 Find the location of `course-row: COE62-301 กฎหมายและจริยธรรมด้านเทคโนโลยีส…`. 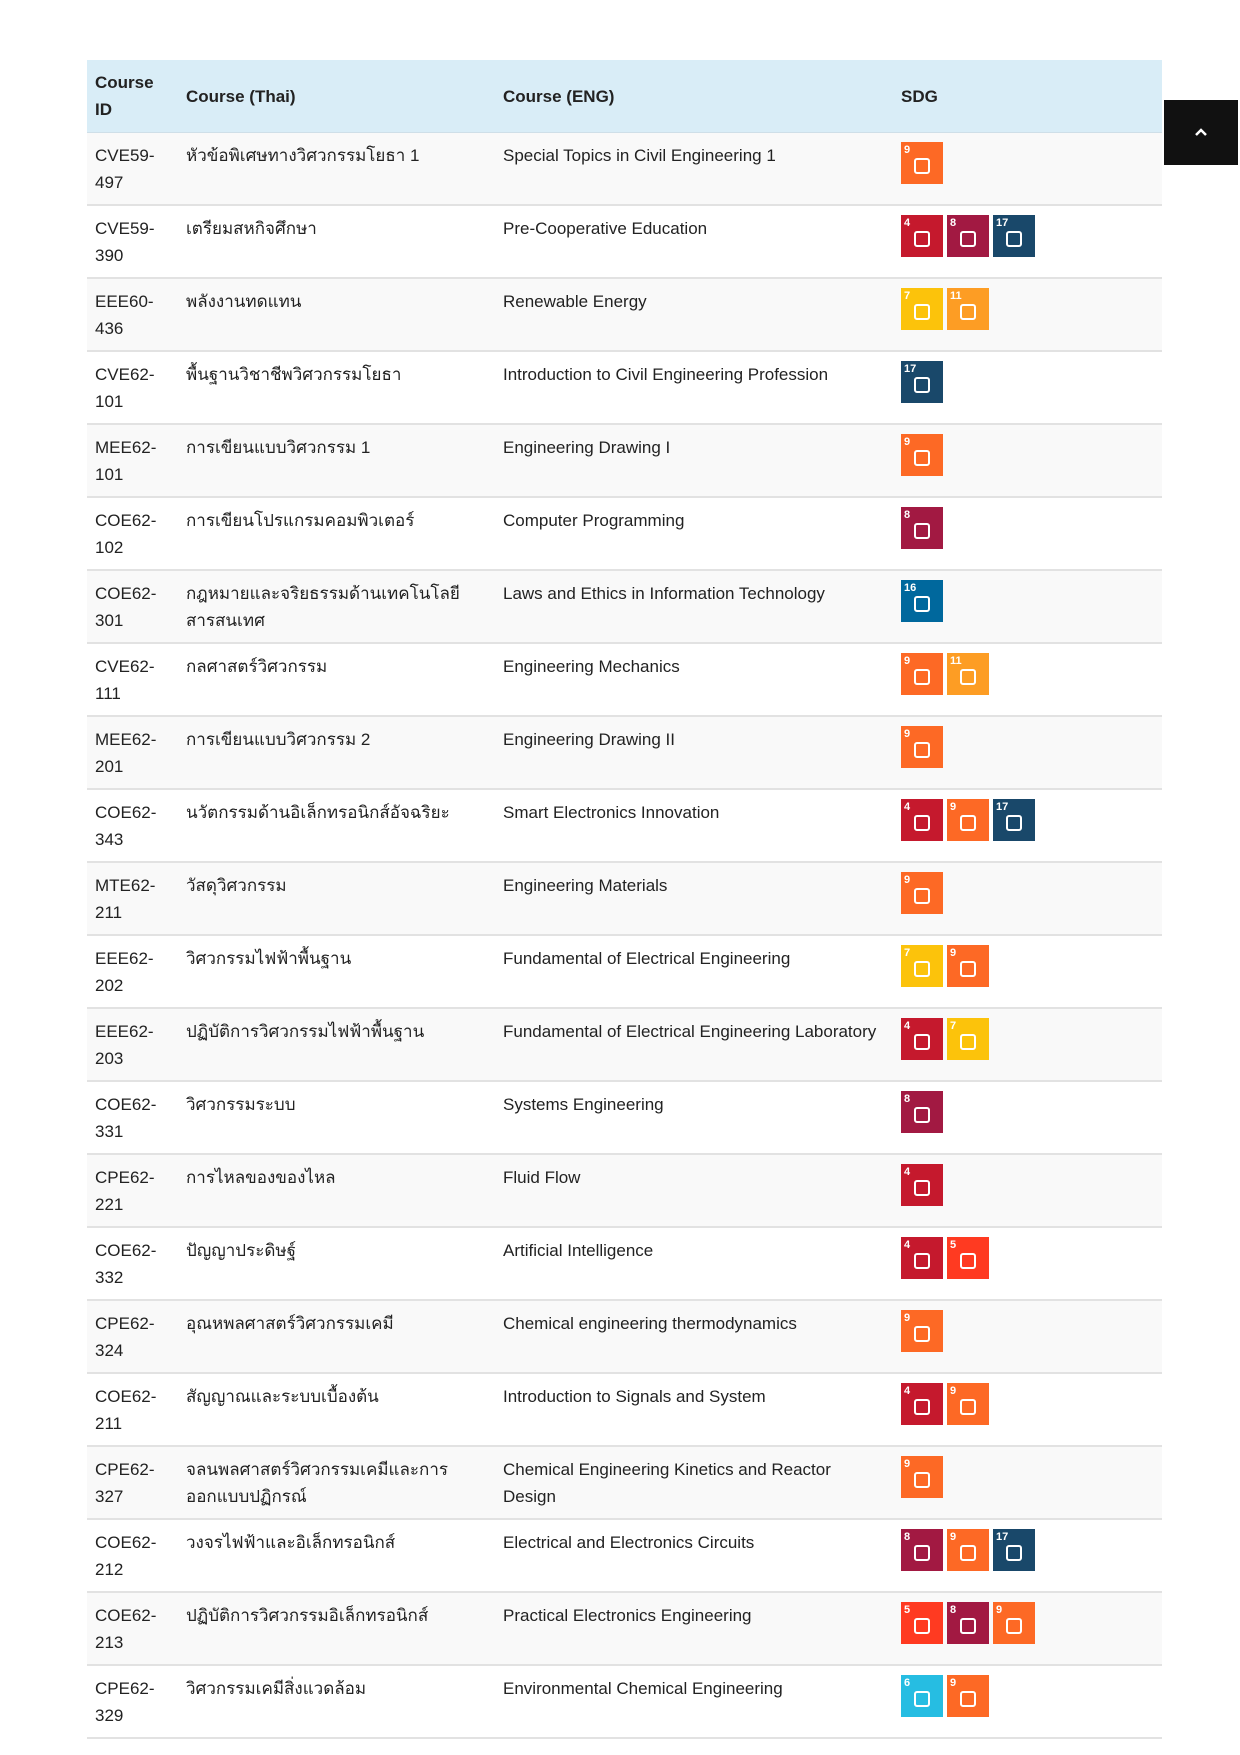

course-row: COE62-301 กฎหมายและจริยธรรมด้านเทคโนโลยีส… is located at coordinates (624, 607).